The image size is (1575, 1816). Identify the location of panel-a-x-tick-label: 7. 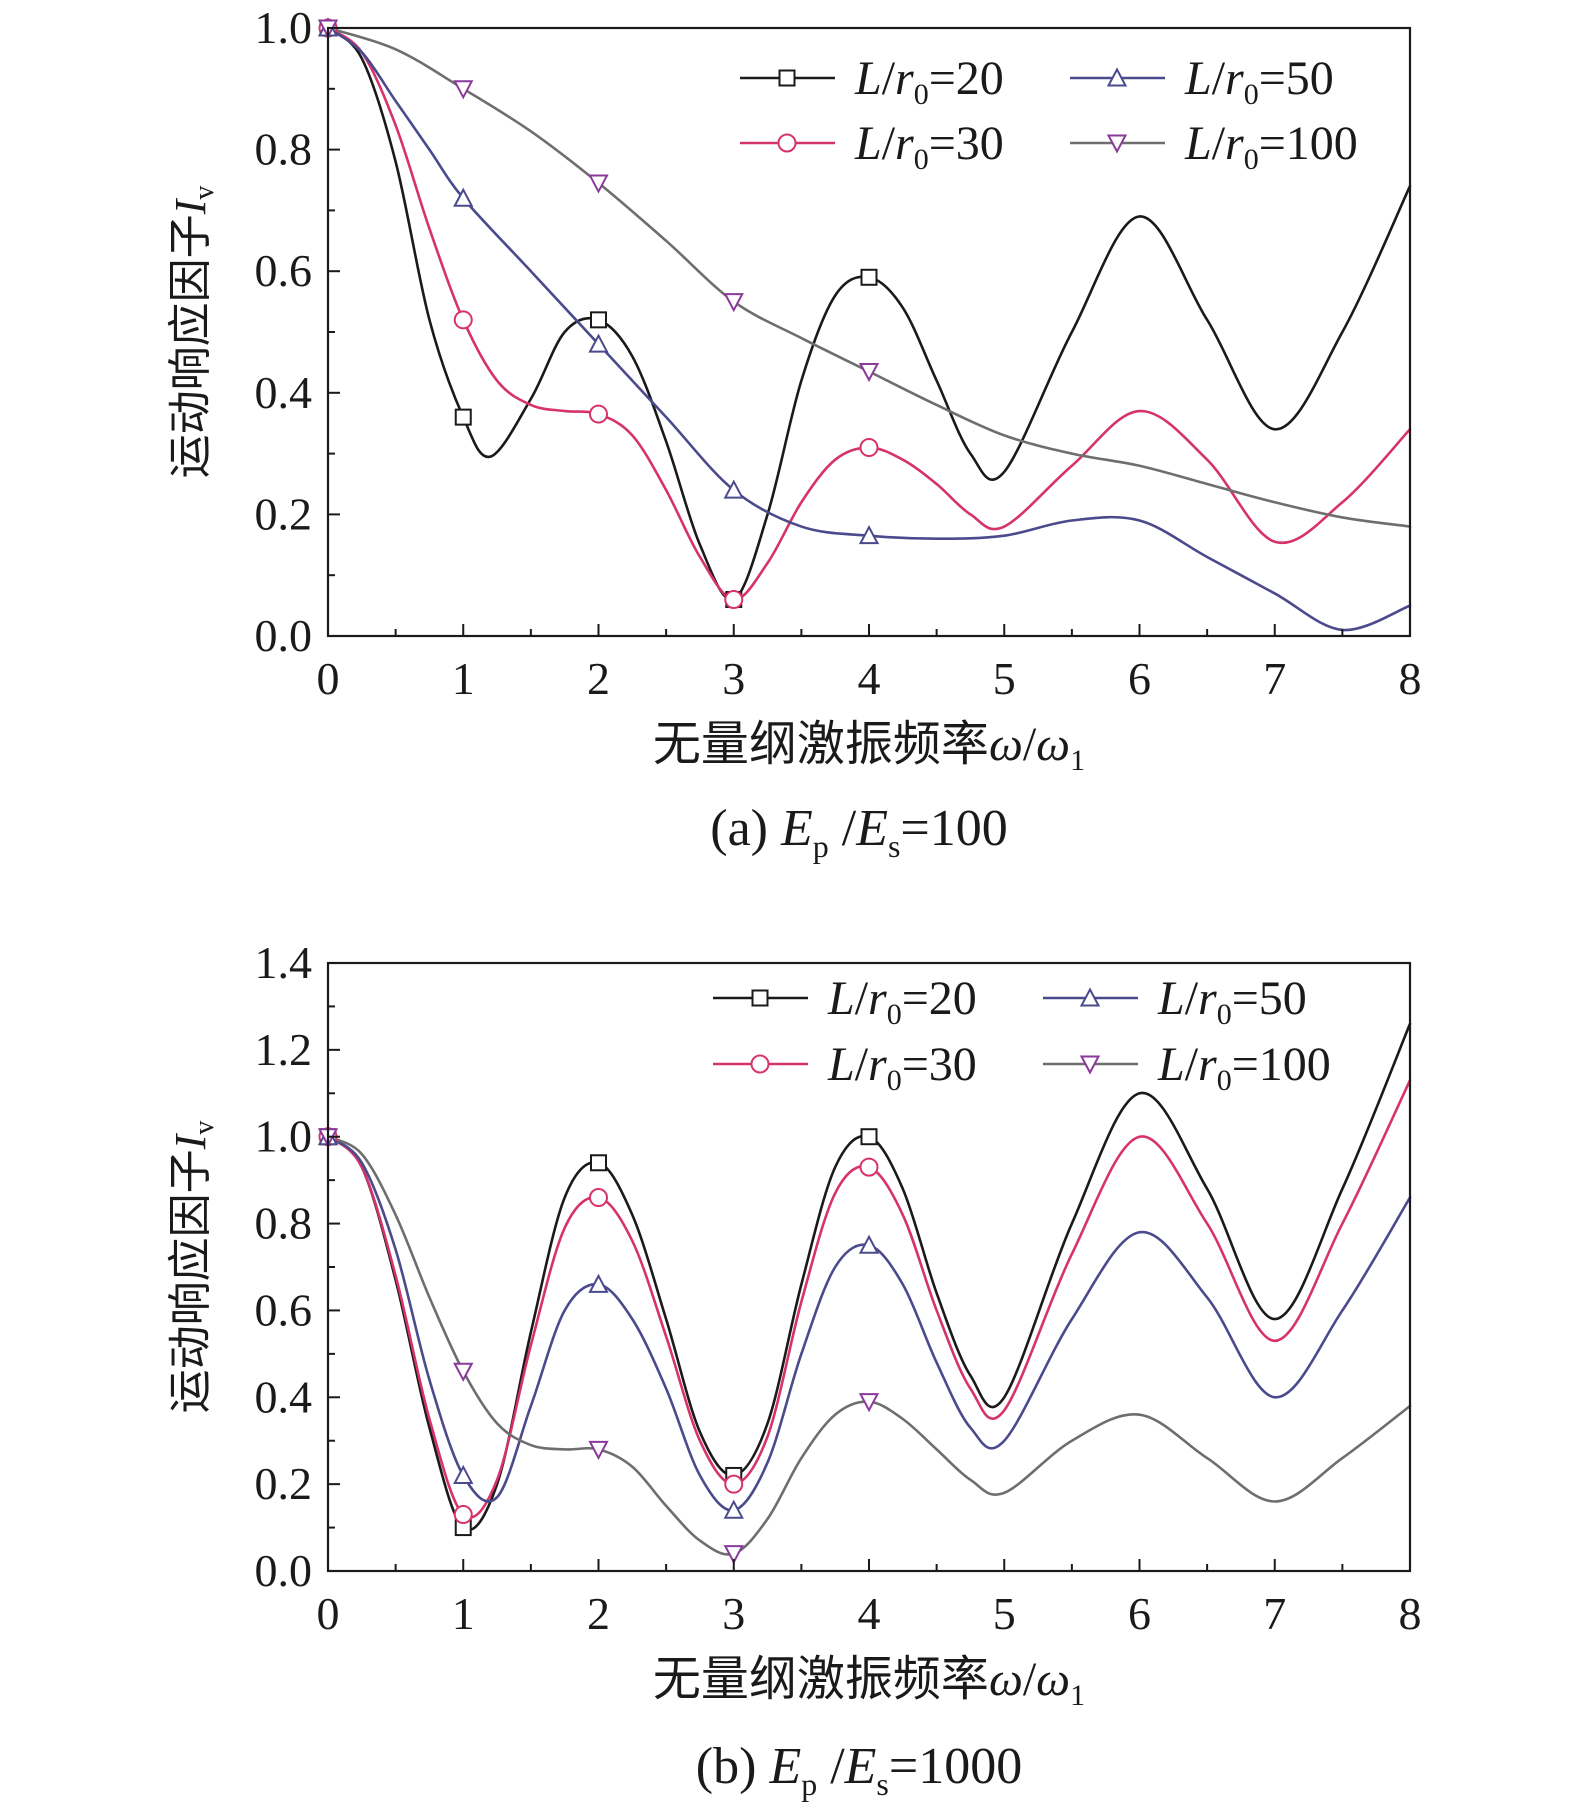
(1274, 678).